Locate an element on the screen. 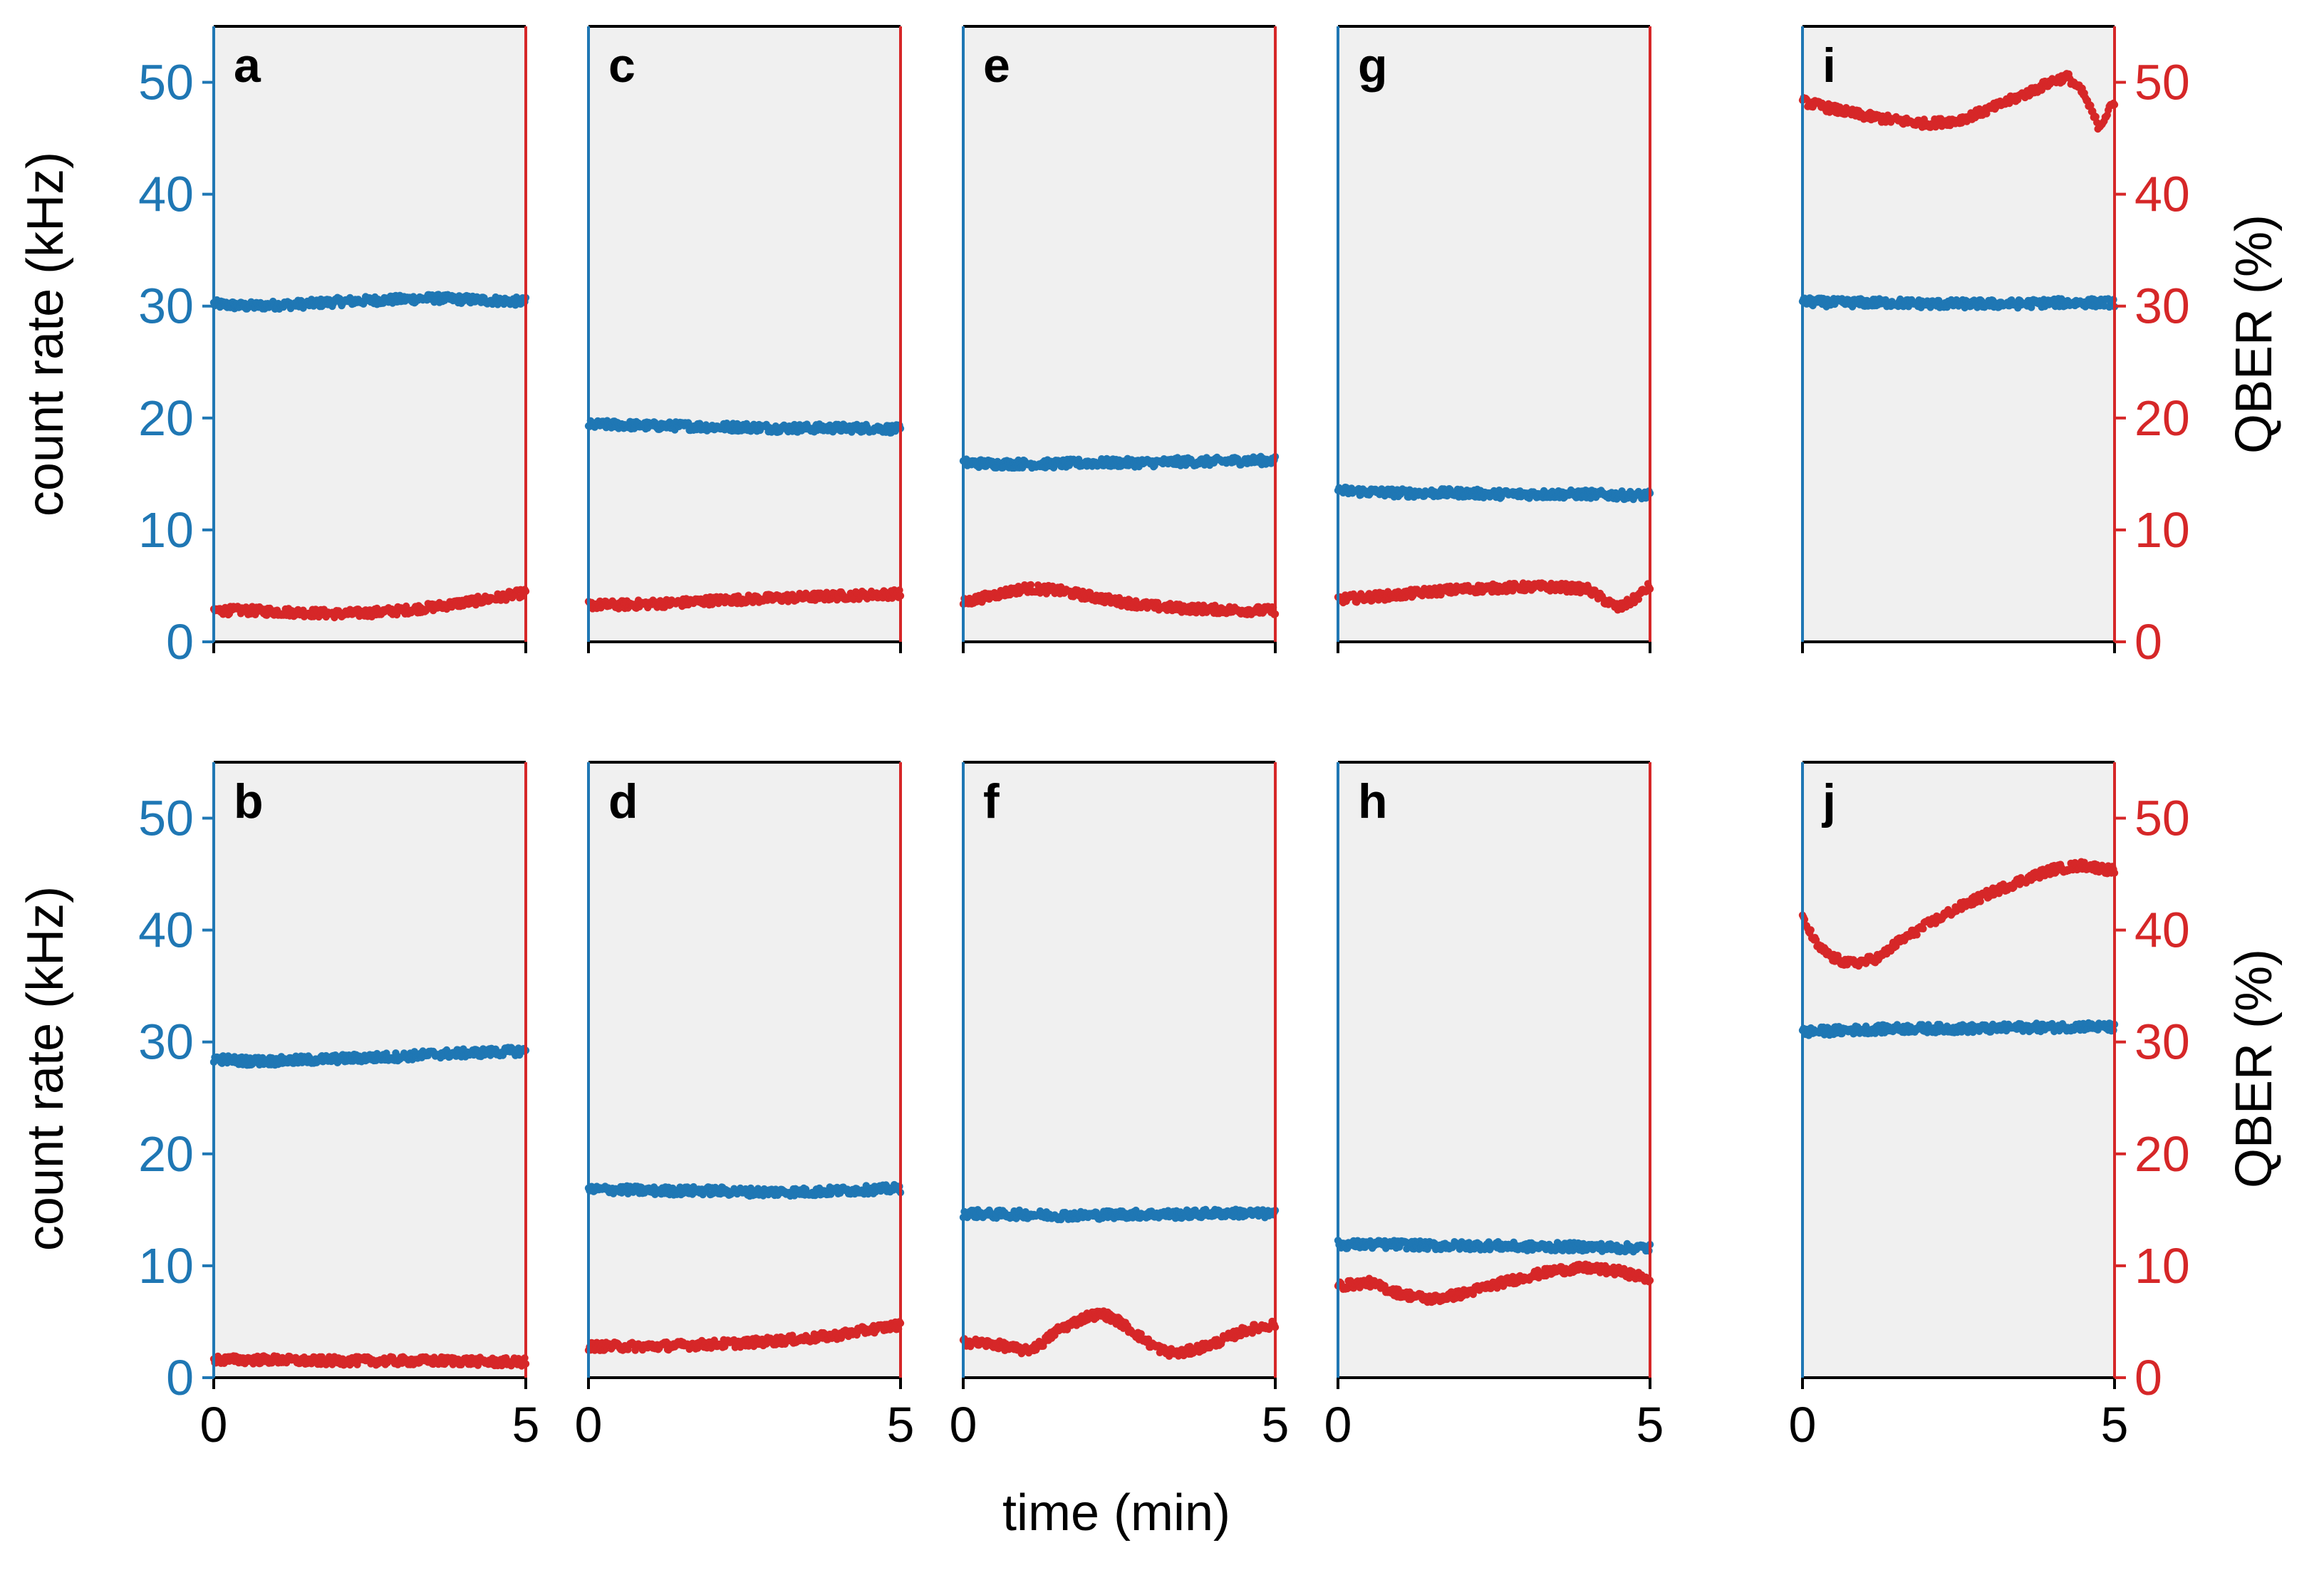 The height and width of the screenshot is (1575, 2324). panel-f: f 0 5 is located at coordinates (1120, 1106).